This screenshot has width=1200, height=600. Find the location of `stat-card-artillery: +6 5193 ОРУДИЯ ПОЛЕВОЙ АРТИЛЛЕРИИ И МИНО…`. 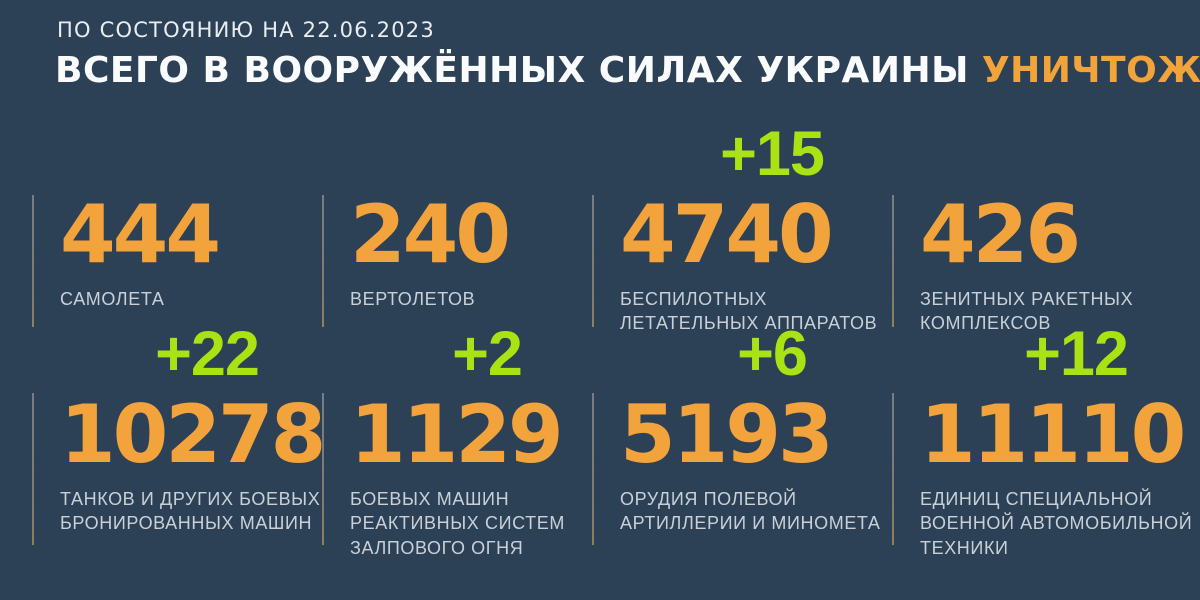

stat-card-artillery: +6 5193 ОРУДИЯ ПОЛЕВОЙ АРТИЛЛЕРИИ И МИНО… is located at coordinates (742, 451).